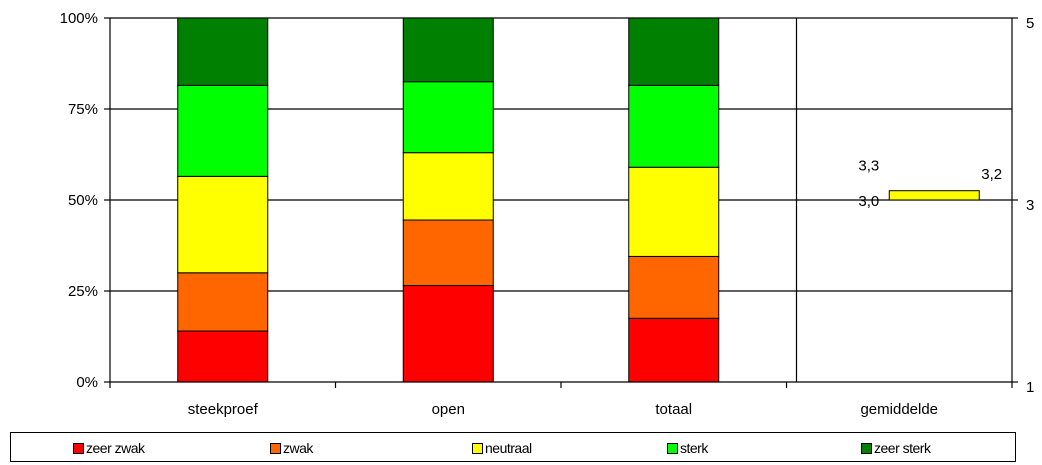 This screenshot has height=465, width=1042. Describe the element at coordinates (223, 409) in the screenshot. I see `category-label: steekproef` at that location.